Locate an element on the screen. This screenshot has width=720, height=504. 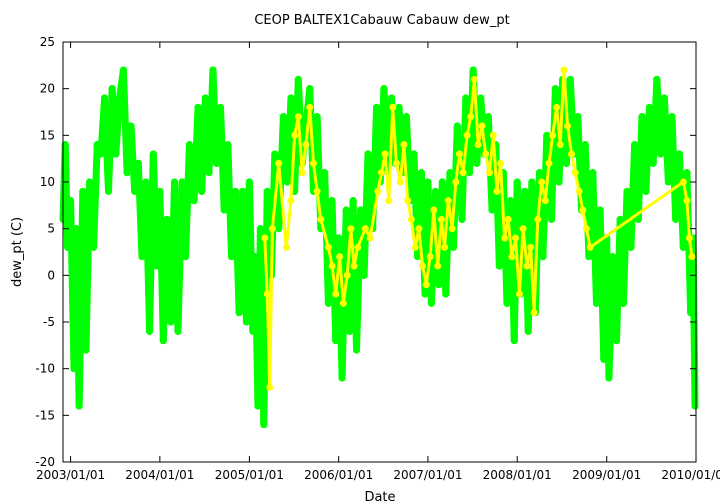
x-tick-label: 2008/01/01 is located at coordinates (517, 475).